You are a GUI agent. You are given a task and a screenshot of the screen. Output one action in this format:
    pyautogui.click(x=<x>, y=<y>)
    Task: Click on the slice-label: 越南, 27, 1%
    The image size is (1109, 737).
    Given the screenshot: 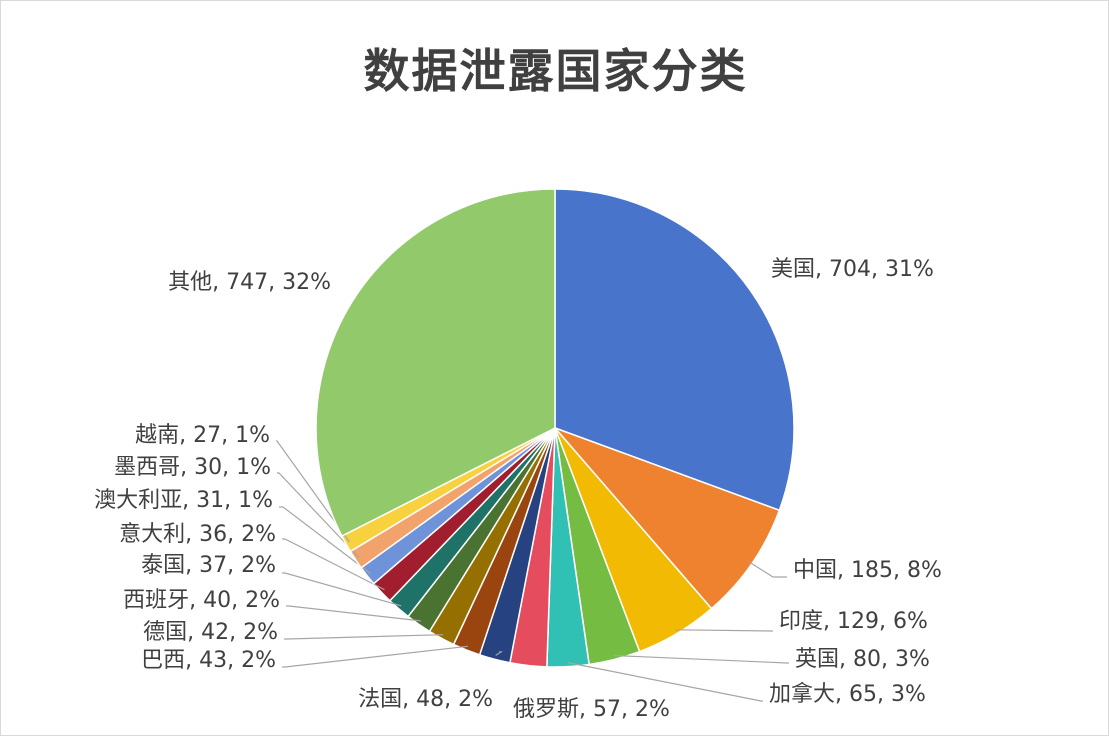 What is the action you would take?
    pyautogui.click(x=202, y=435)
    